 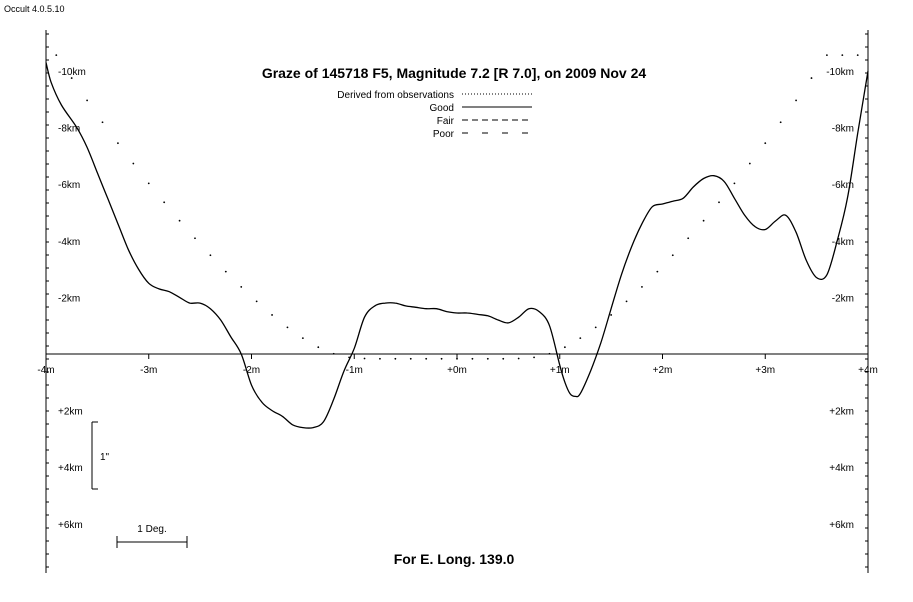 What do you see at coordinates (72, 72) in the screenshot?
I see `y-tick-label-left: -10km` at bounding box center [72, 72].